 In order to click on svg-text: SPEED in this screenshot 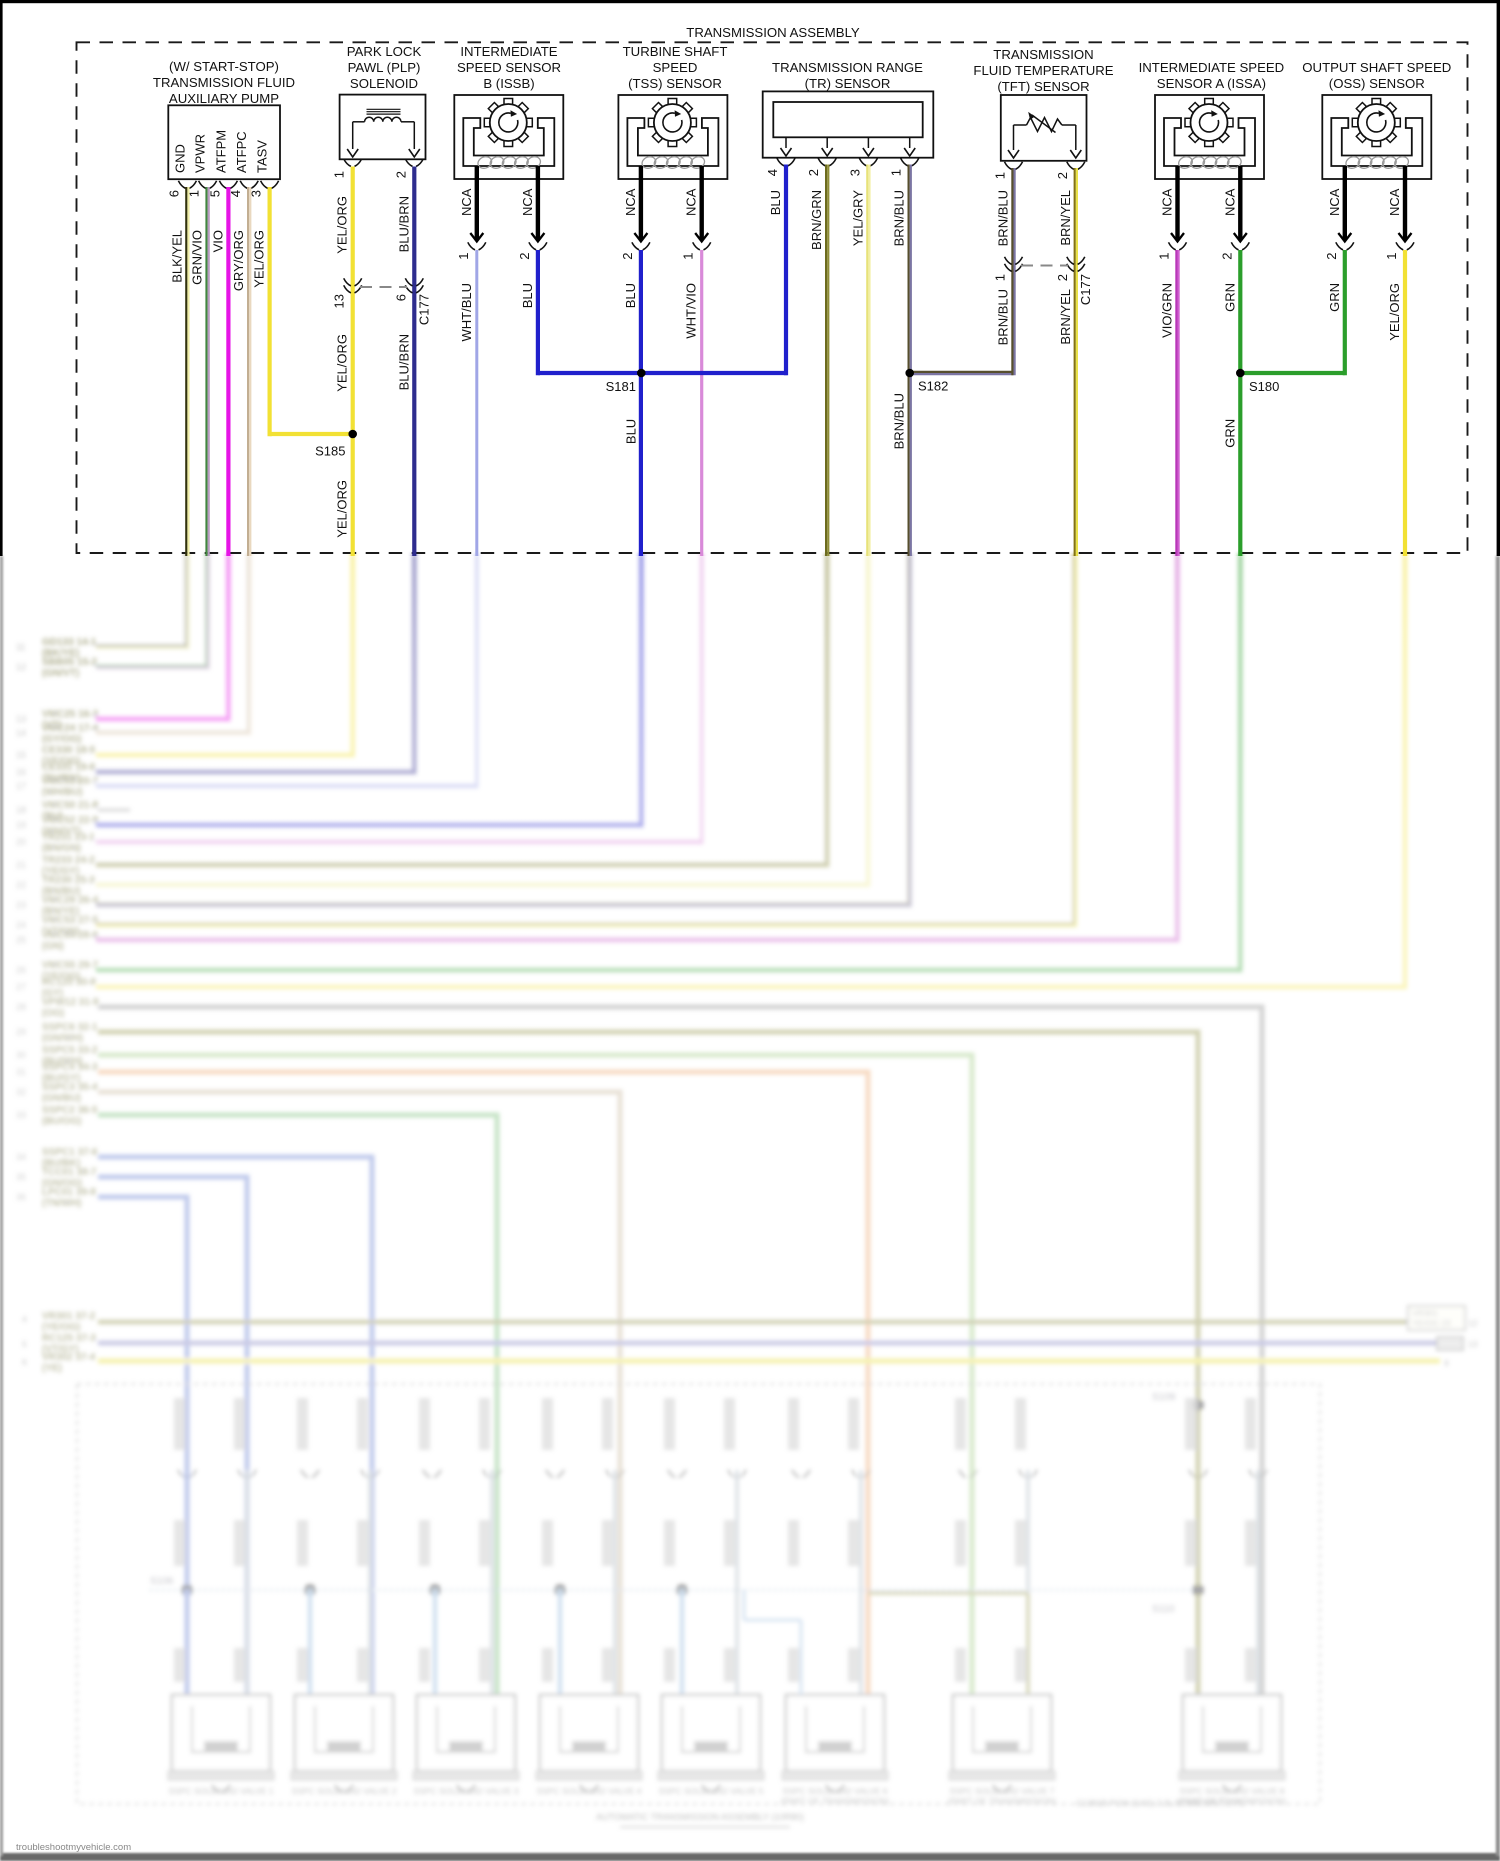, I will do `click(675, 67)`.